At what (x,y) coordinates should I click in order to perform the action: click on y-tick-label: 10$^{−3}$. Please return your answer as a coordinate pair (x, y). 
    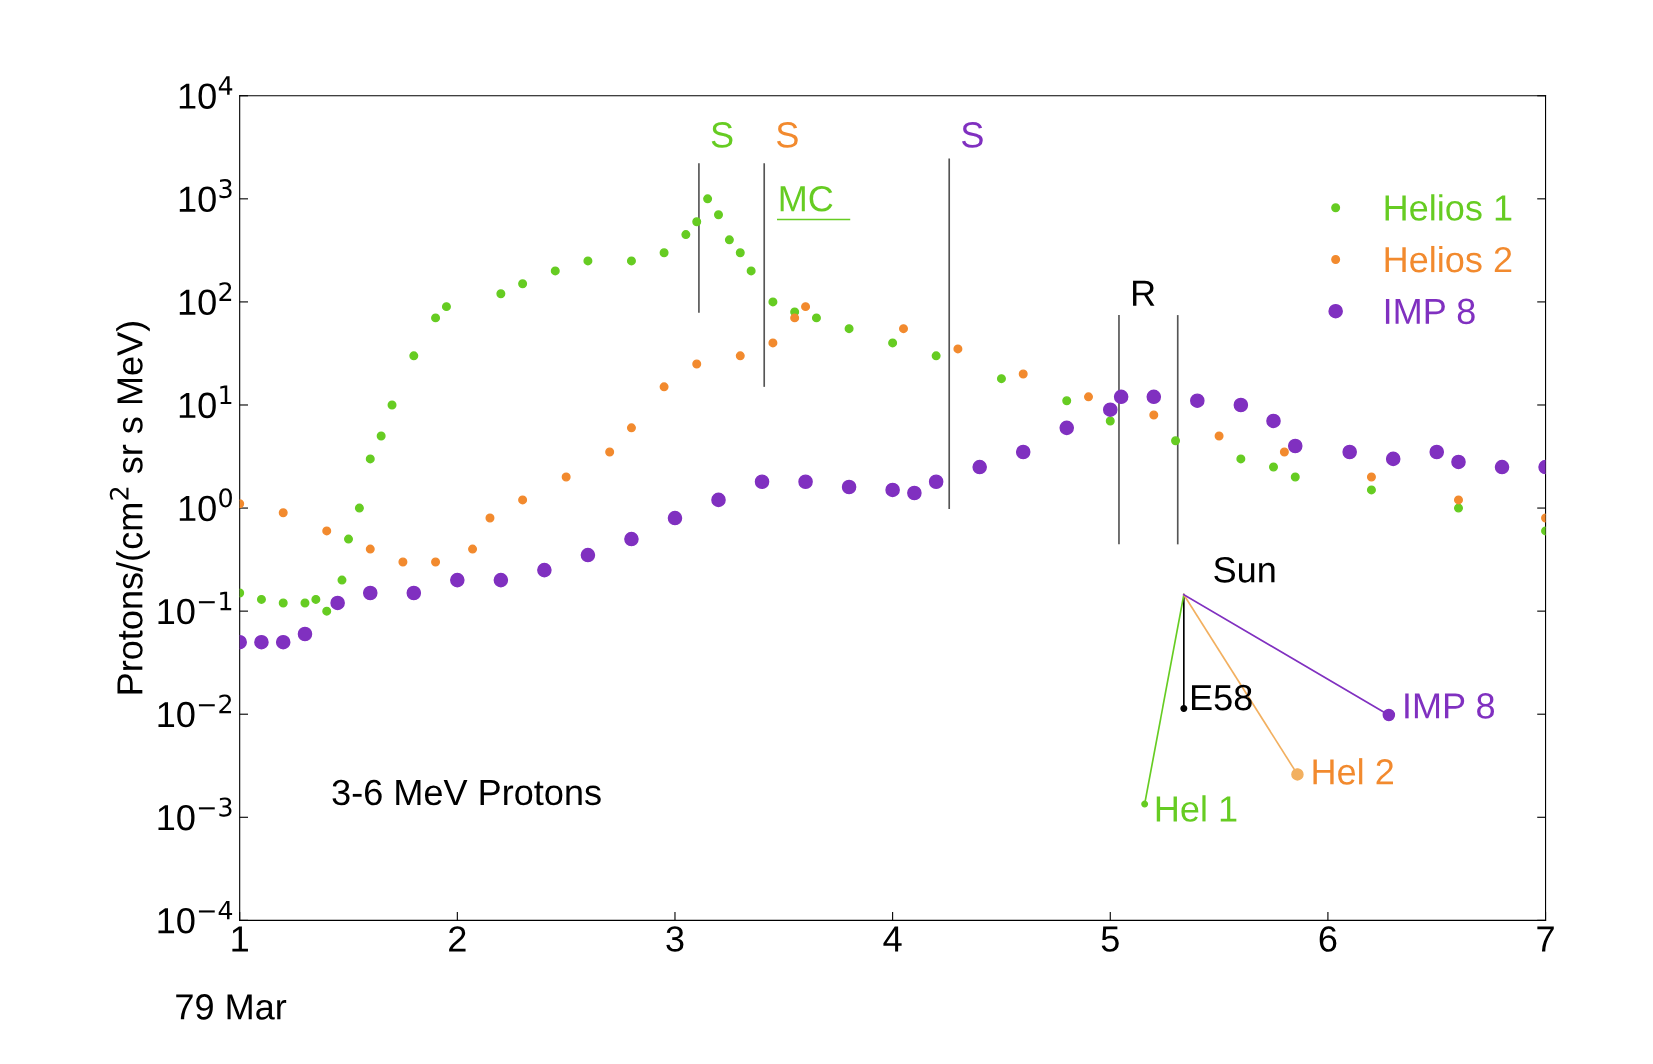
    Looking at the image, I should click on (195, 814).